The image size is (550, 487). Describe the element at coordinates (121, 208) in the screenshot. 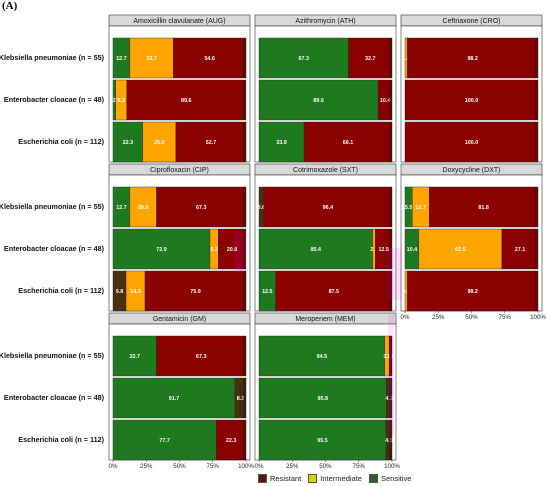

I see `data-label-ciprofloxacin-cip-row0-seg0: 12.7` at that location.